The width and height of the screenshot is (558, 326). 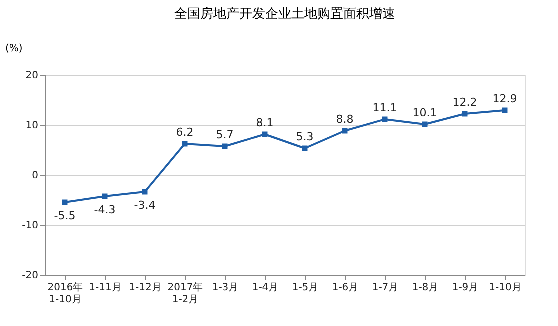 What do you see at coordinates (30, 276) in the screenshot?
I see `y-tick-label: -20` at bounding box center [30, 276].